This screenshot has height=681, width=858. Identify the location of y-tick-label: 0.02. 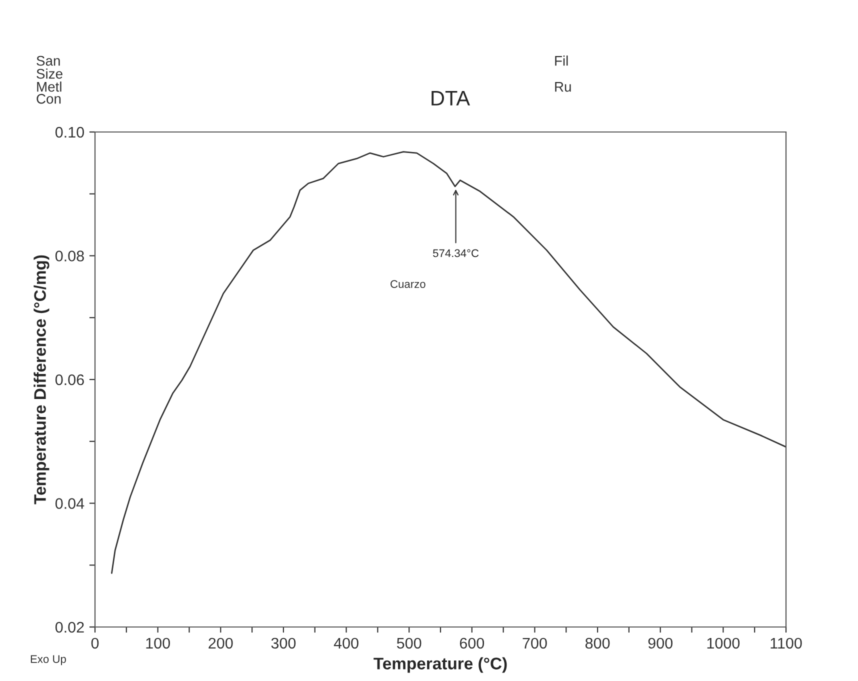
(69, 627).